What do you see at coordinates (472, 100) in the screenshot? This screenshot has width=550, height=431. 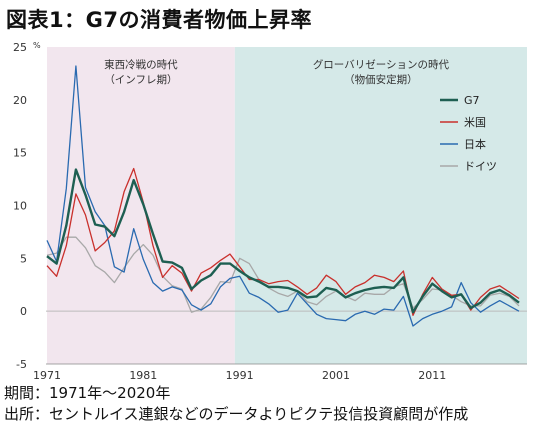 I see `legend-label-g7: G7` at bounding box center [472, 100].